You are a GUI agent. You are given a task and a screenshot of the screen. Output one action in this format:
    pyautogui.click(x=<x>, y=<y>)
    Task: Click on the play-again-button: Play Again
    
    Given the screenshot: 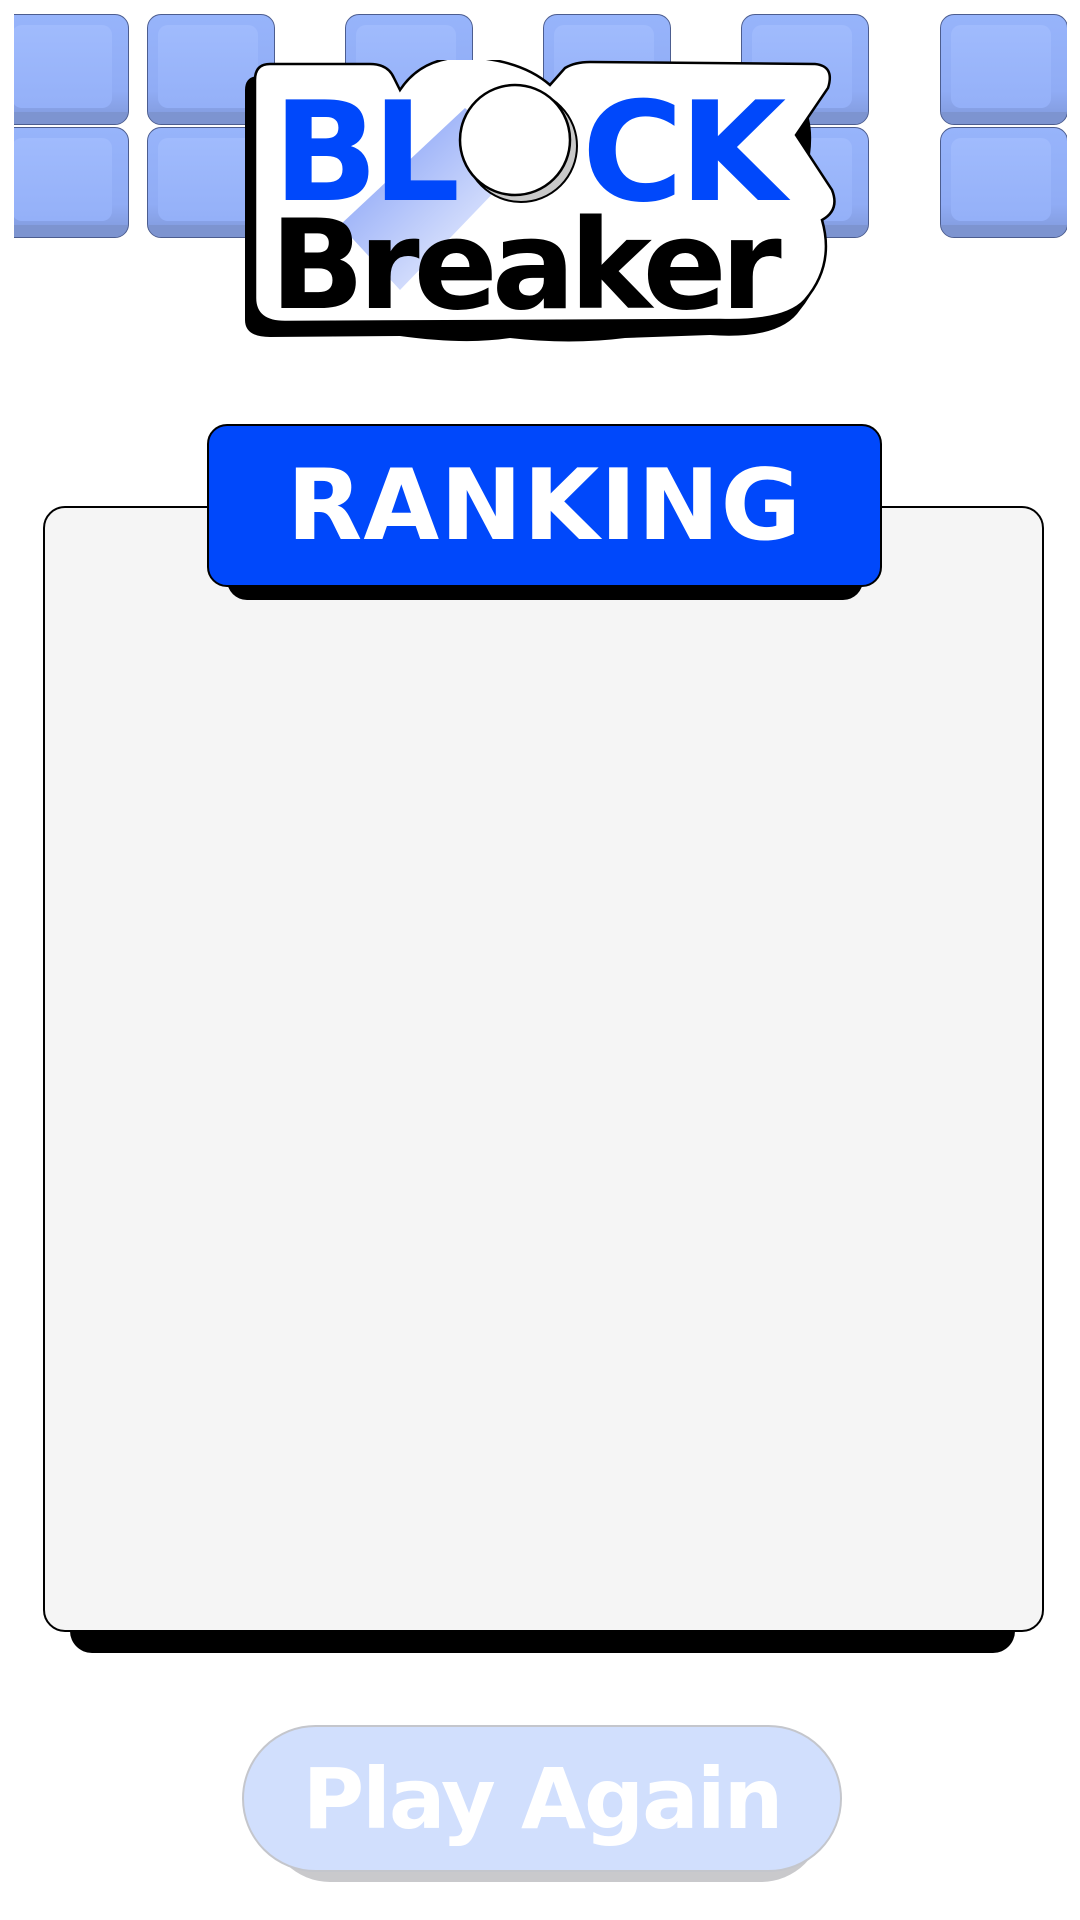 What is the action you would take?
    pyautogui.click(x=542, y=1798)
    